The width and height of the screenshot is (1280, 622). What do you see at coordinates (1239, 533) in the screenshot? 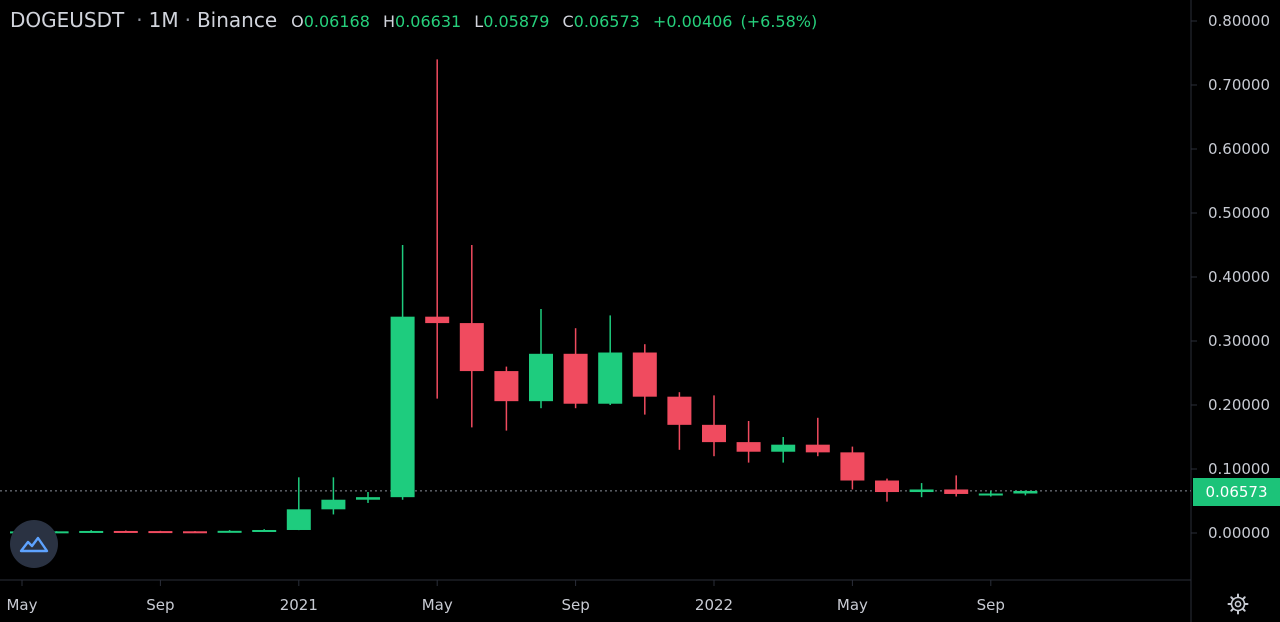
I see `price-tick-label: 0.00000` at bounding box center [1239, 533].